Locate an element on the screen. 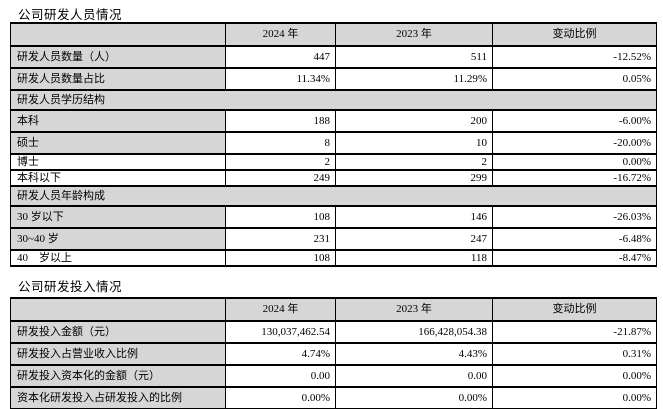 This screenshot has width=663, height=409. table-row: 硕士 8 10 -20.00% is located at coordinates (333, 143).